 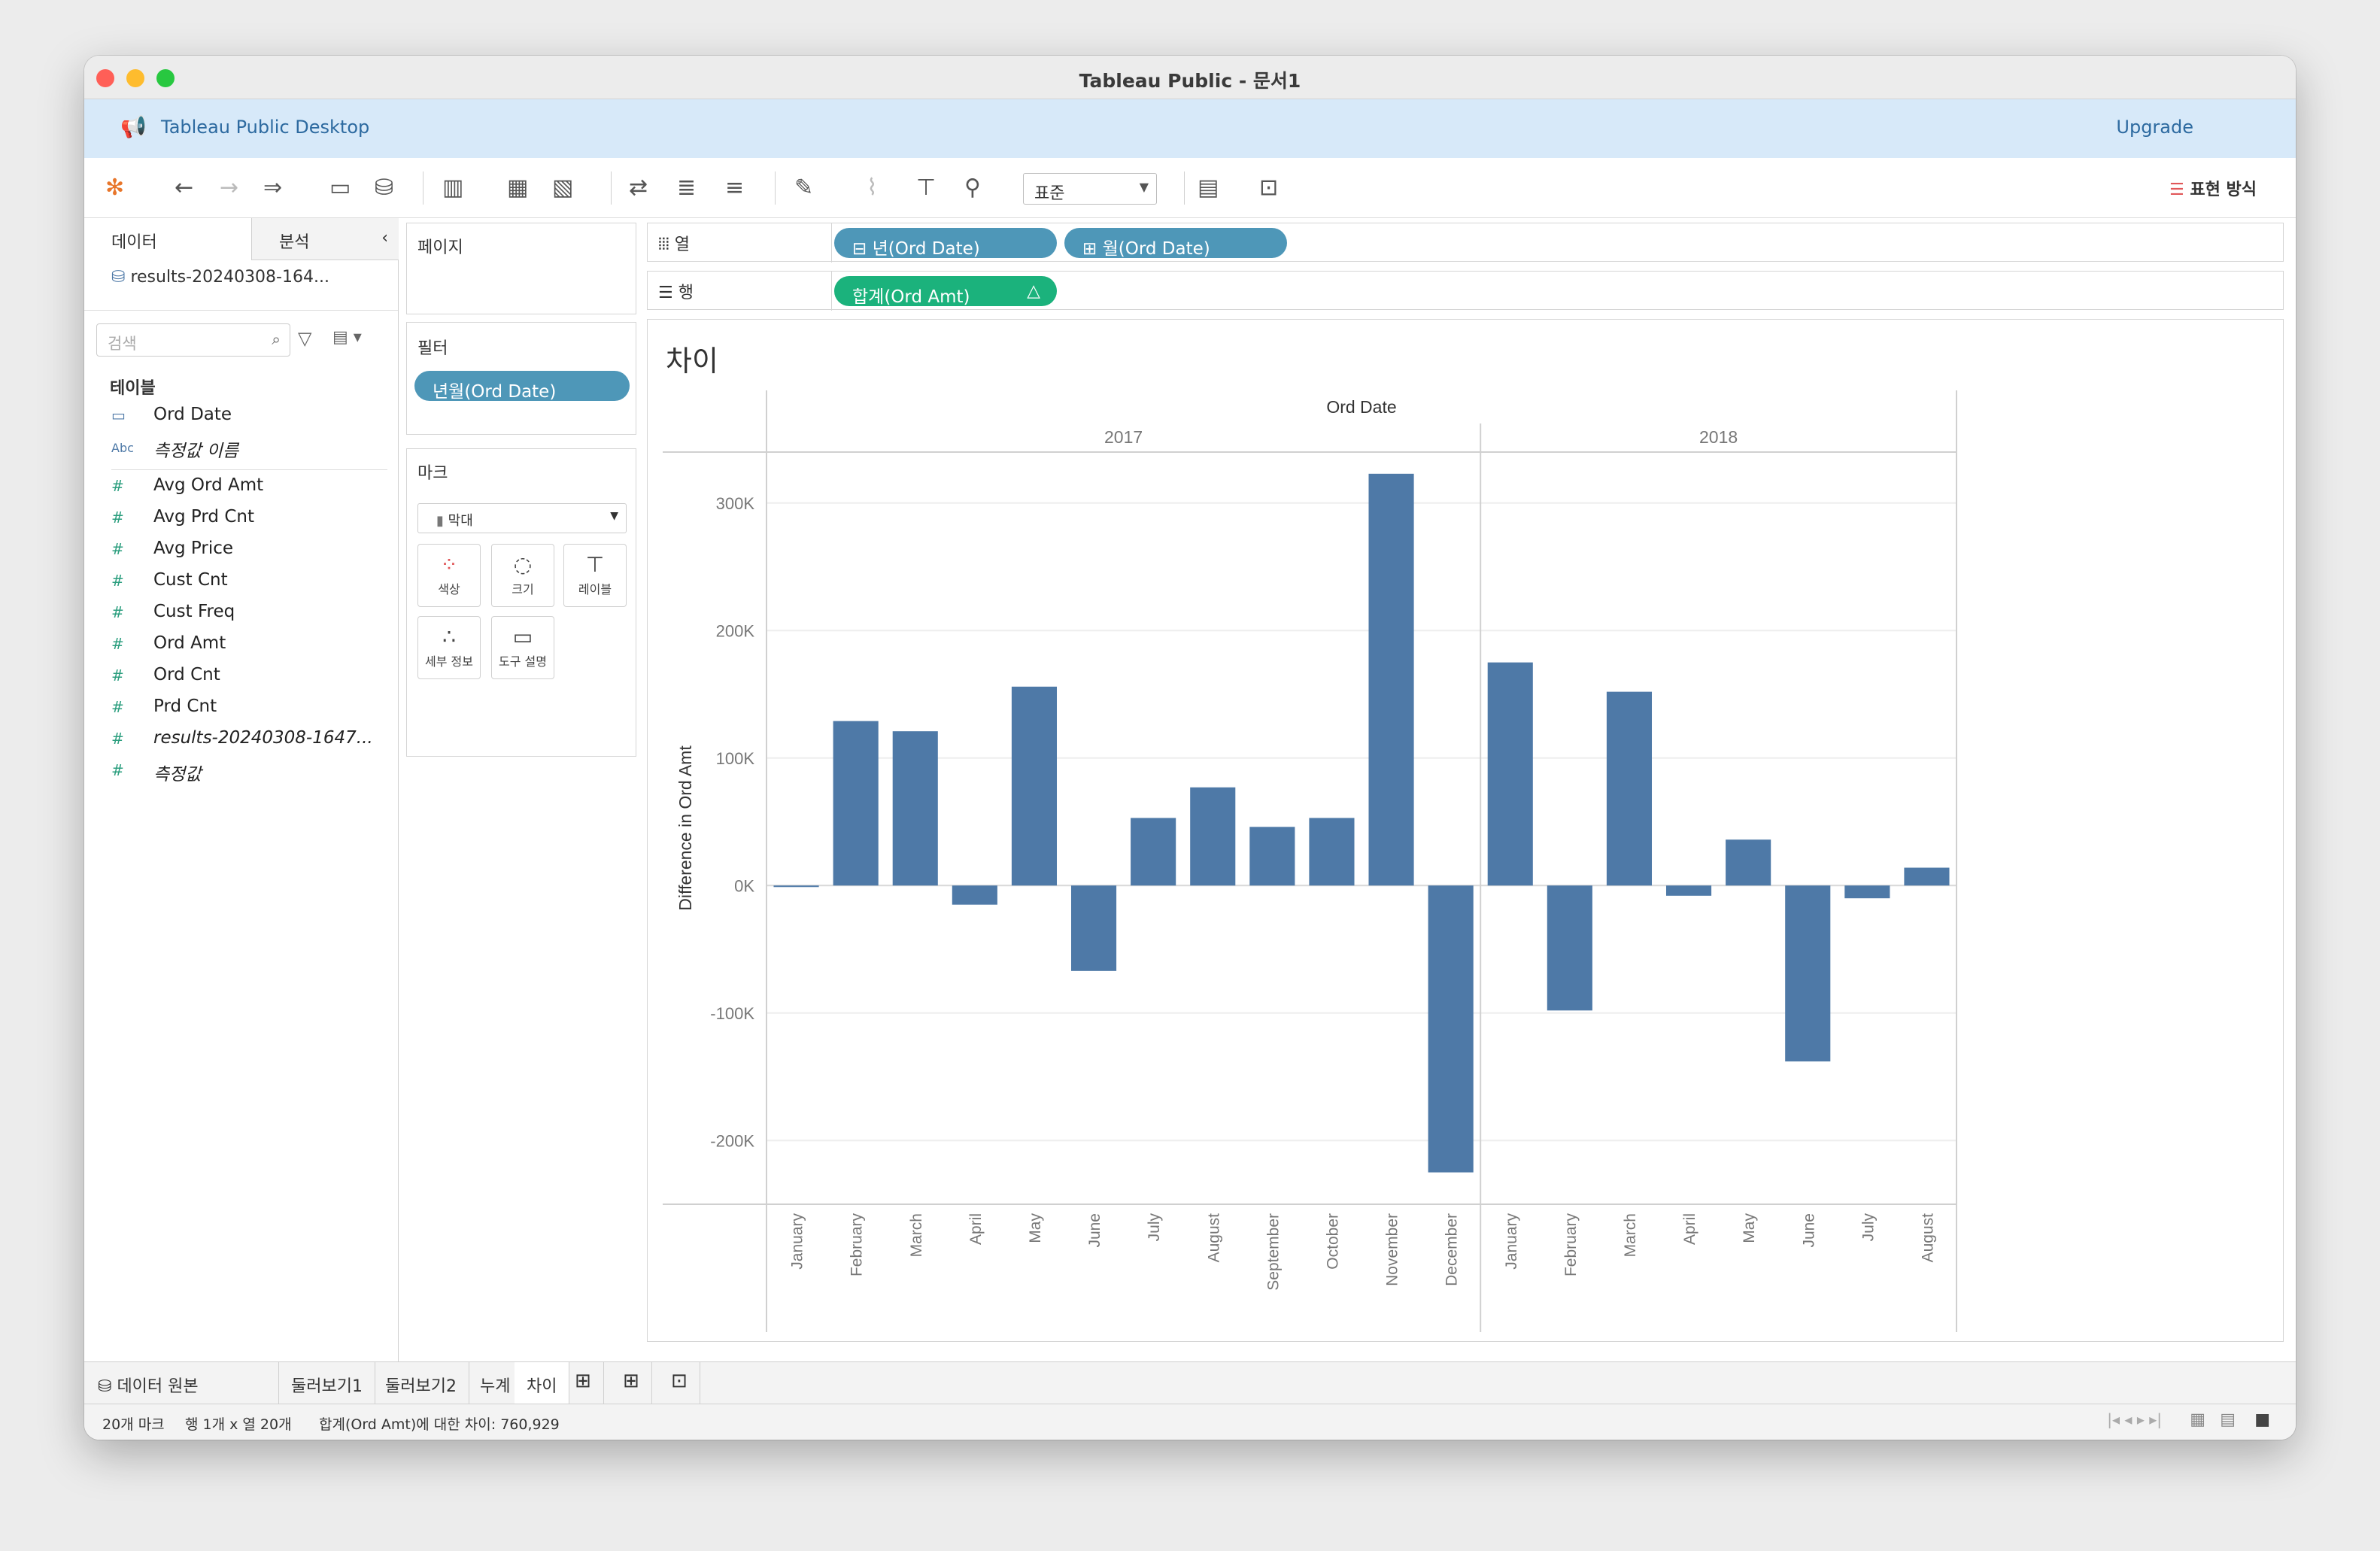 I want to click on color-button: ⁘ 색상, so click(x=449, y=576).